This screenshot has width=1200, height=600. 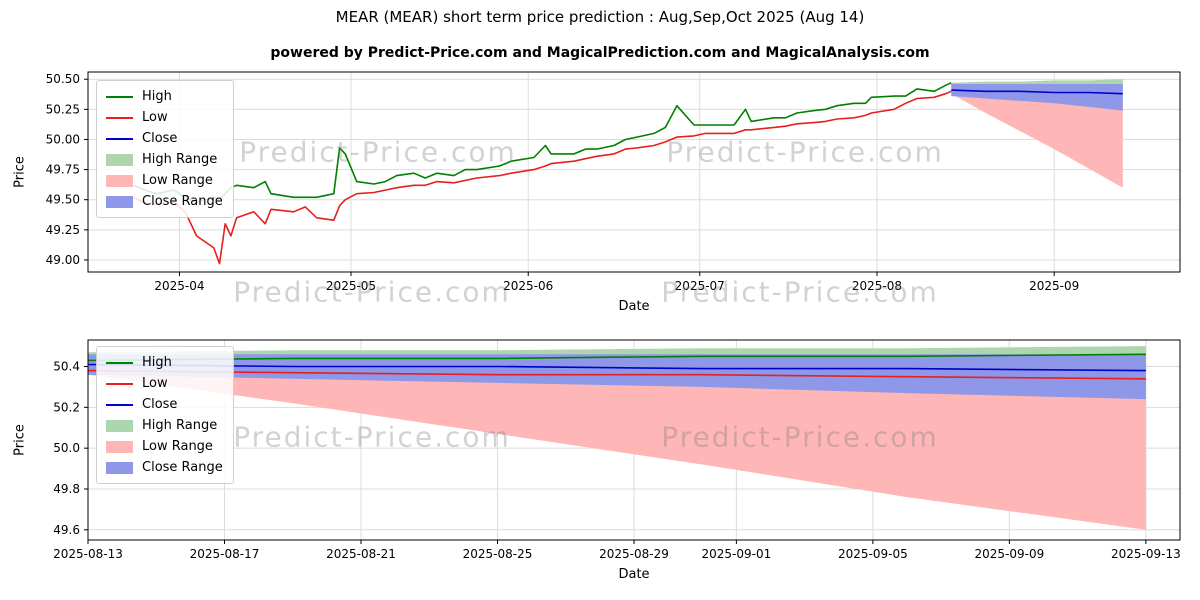 What do you see at coordinates (63, 139) in the screenshot?
I see `y-tick-label: 50.00` at bounding box center [63, 139].